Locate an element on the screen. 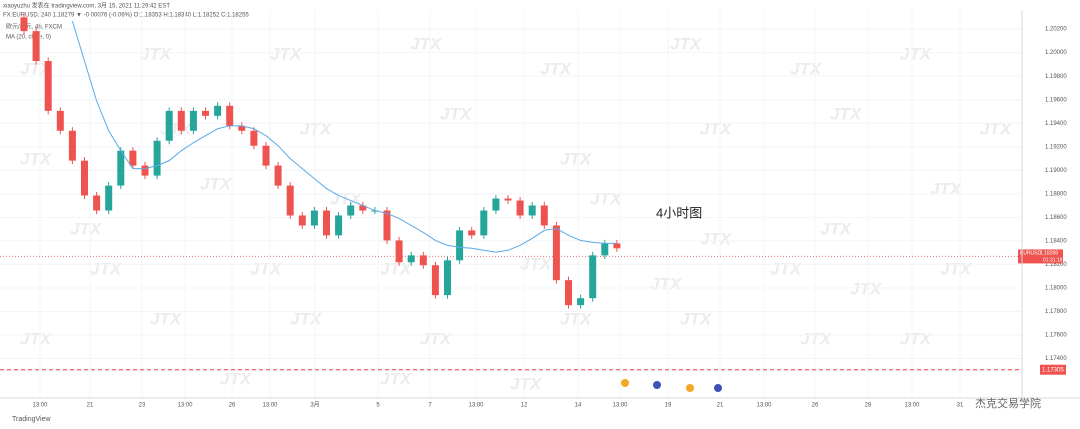 The height and width of the screenshot is (429, 1080). y-tick-label: 1.17600 is located at coordinates (1056, 336).